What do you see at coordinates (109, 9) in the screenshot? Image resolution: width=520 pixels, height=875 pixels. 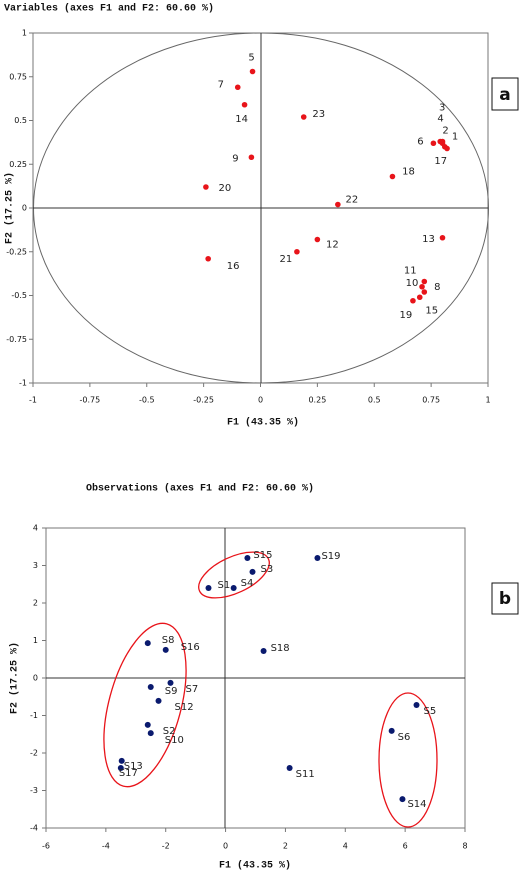 I see `chart-title: Variables (axes F1 and F2: 60.60 %)` at bounding box center [109, 9].